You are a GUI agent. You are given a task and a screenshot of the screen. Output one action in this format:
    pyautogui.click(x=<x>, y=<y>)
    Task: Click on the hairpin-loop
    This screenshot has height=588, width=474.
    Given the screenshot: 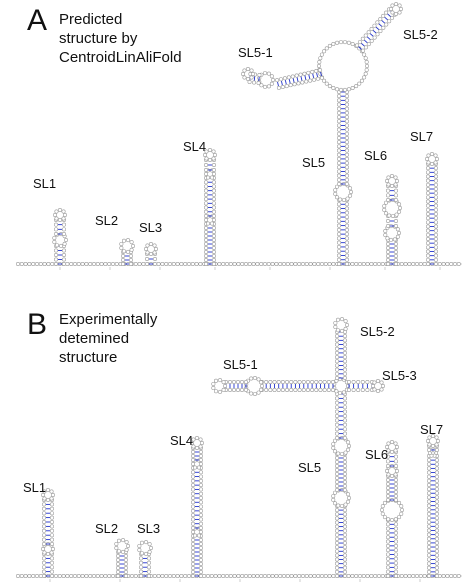 What is the action you would take?
    pyautogui.click(x=197, y=443)
    